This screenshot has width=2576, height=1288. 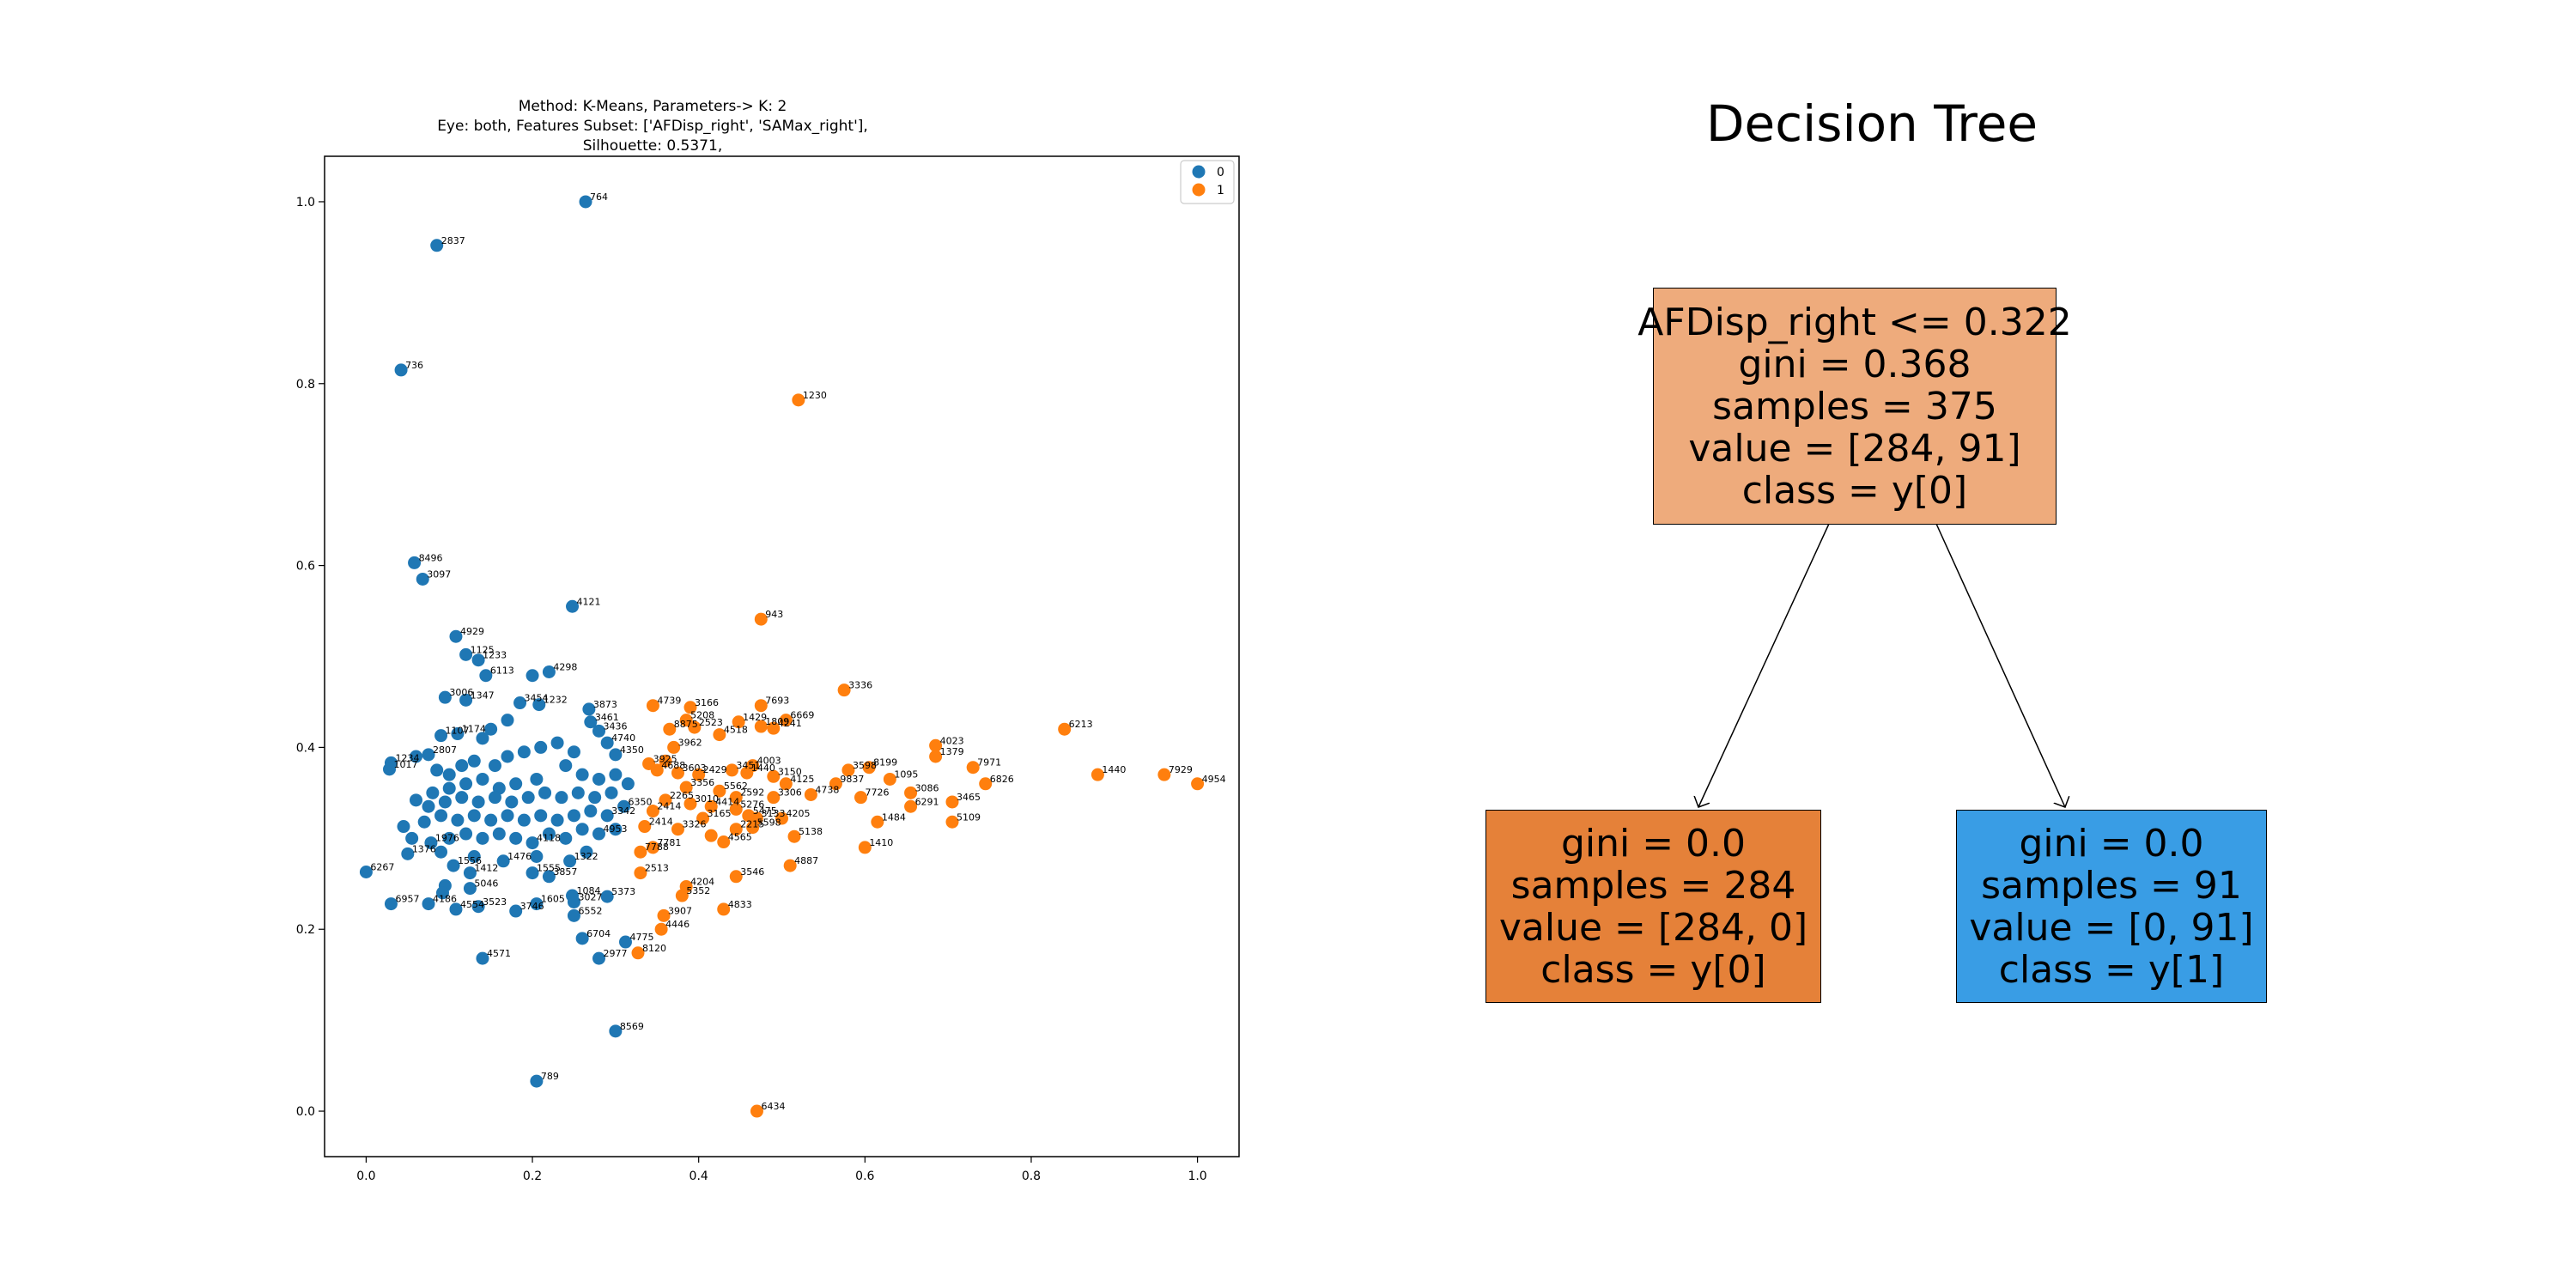 I want to click on point-label: 4204, so click(x=702, y=881).